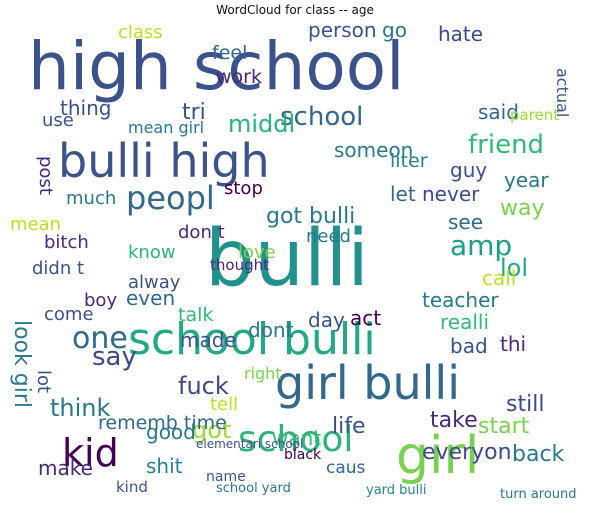 Image resolution: width=590 pixels, height=510 pixels. Describe the element at coordinates (194, 112) in the screenshot. I see `cloud-word: tri` at that location.